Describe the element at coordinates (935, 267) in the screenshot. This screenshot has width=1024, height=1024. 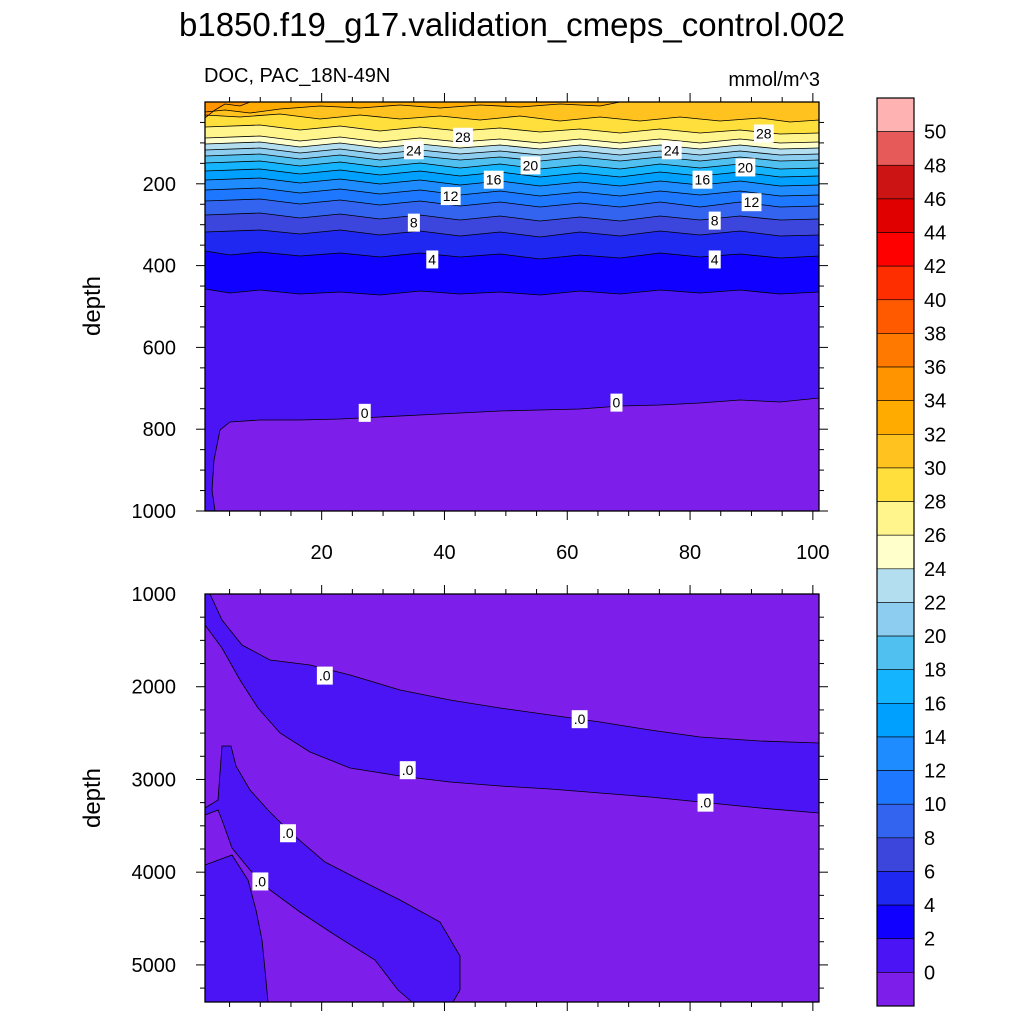
I see `colorbar-label: 42` at that location.